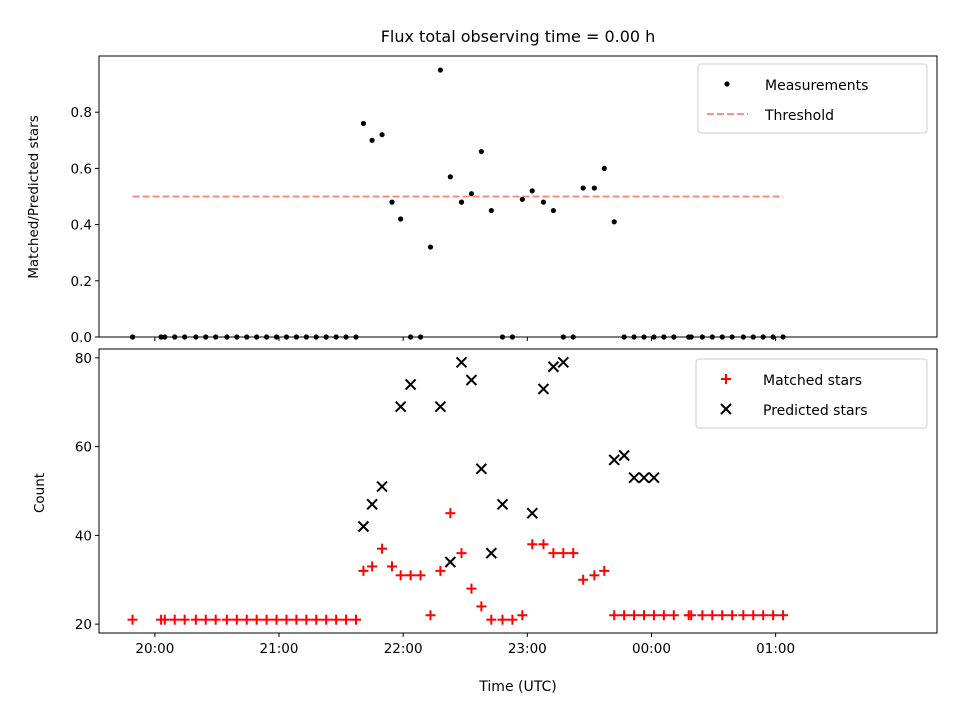 The height and width of the screenshot is (720, 960). Describe the element at coordinates (727, 84) in the screenshot. I see `legend-marker-measurements` at that location.